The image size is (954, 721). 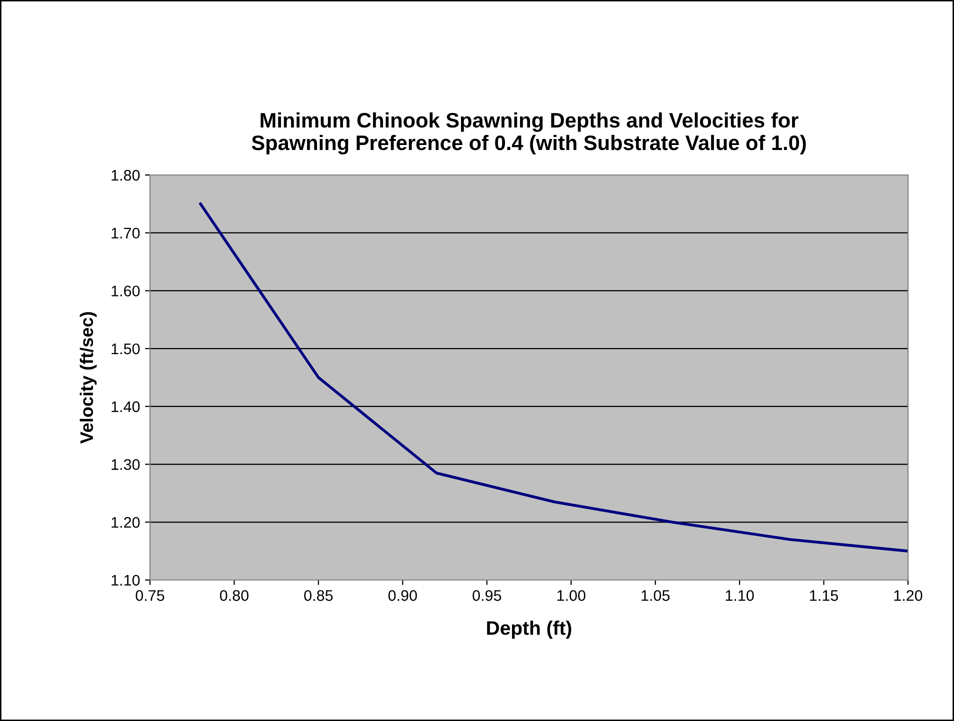 What do you see at coordinates (740, 595) in the screenshot?
I see `x-tick-label: 1.10` at bounding box center [740, 595].